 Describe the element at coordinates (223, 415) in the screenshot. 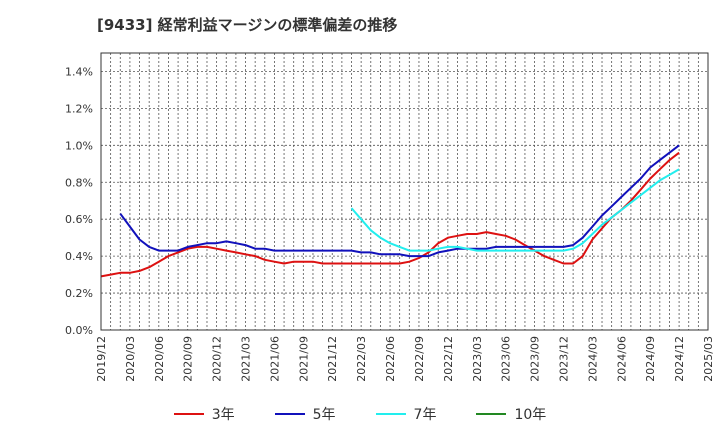

I see `legend-label: 3年` at that location.